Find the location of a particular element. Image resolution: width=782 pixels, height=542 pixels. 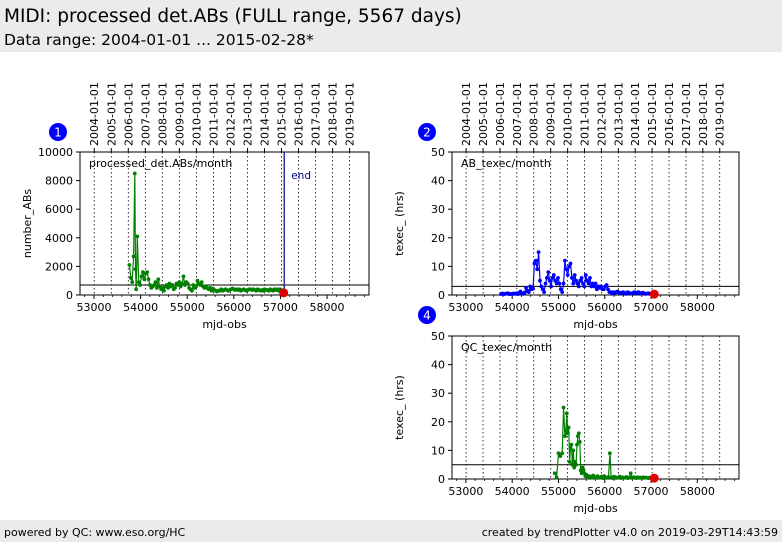

chart2-x-tick-label-2: 55000 is located at coordinates (558, 307).